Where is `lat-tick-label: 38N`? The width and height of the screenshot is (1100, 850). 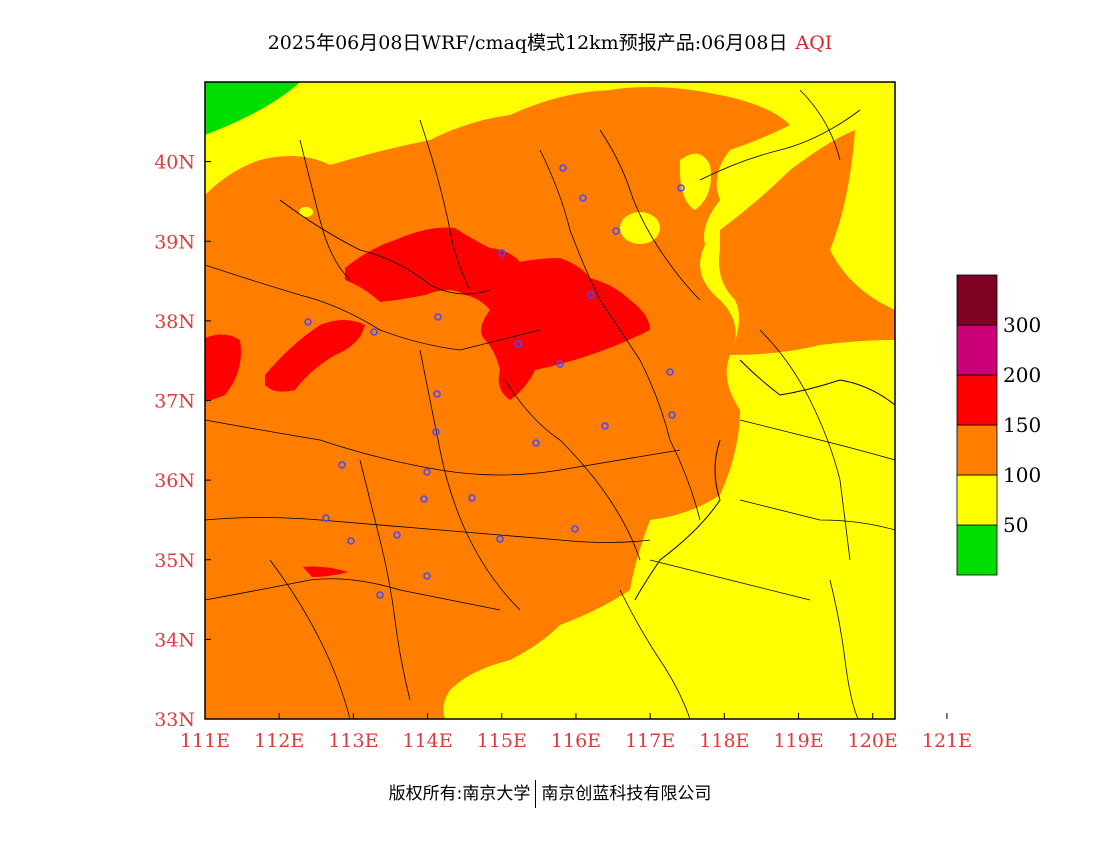 lat-tick-label: 38N is located at coordinates (174, 322).